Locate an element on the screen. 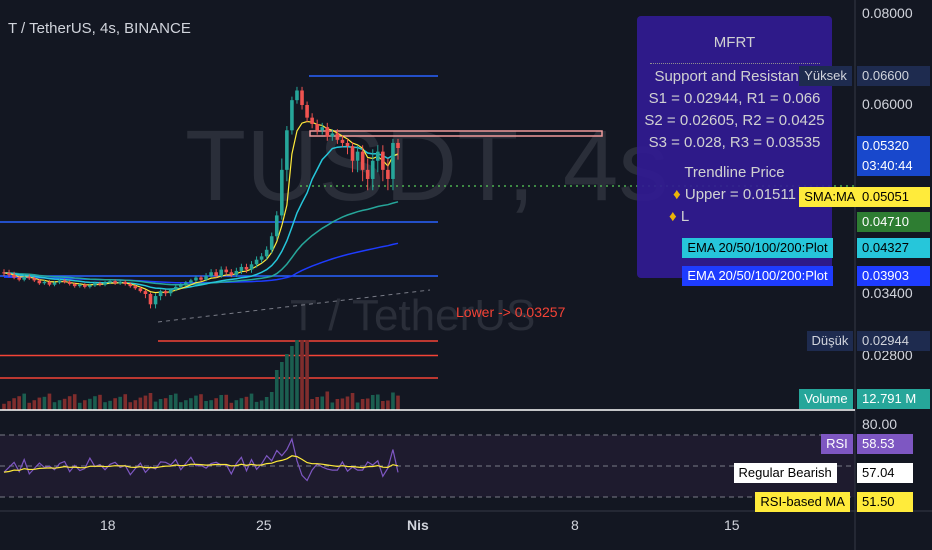 This screenshot has height=550, width=932. x-tick-18: 18 is located at coordinates (108, 525).